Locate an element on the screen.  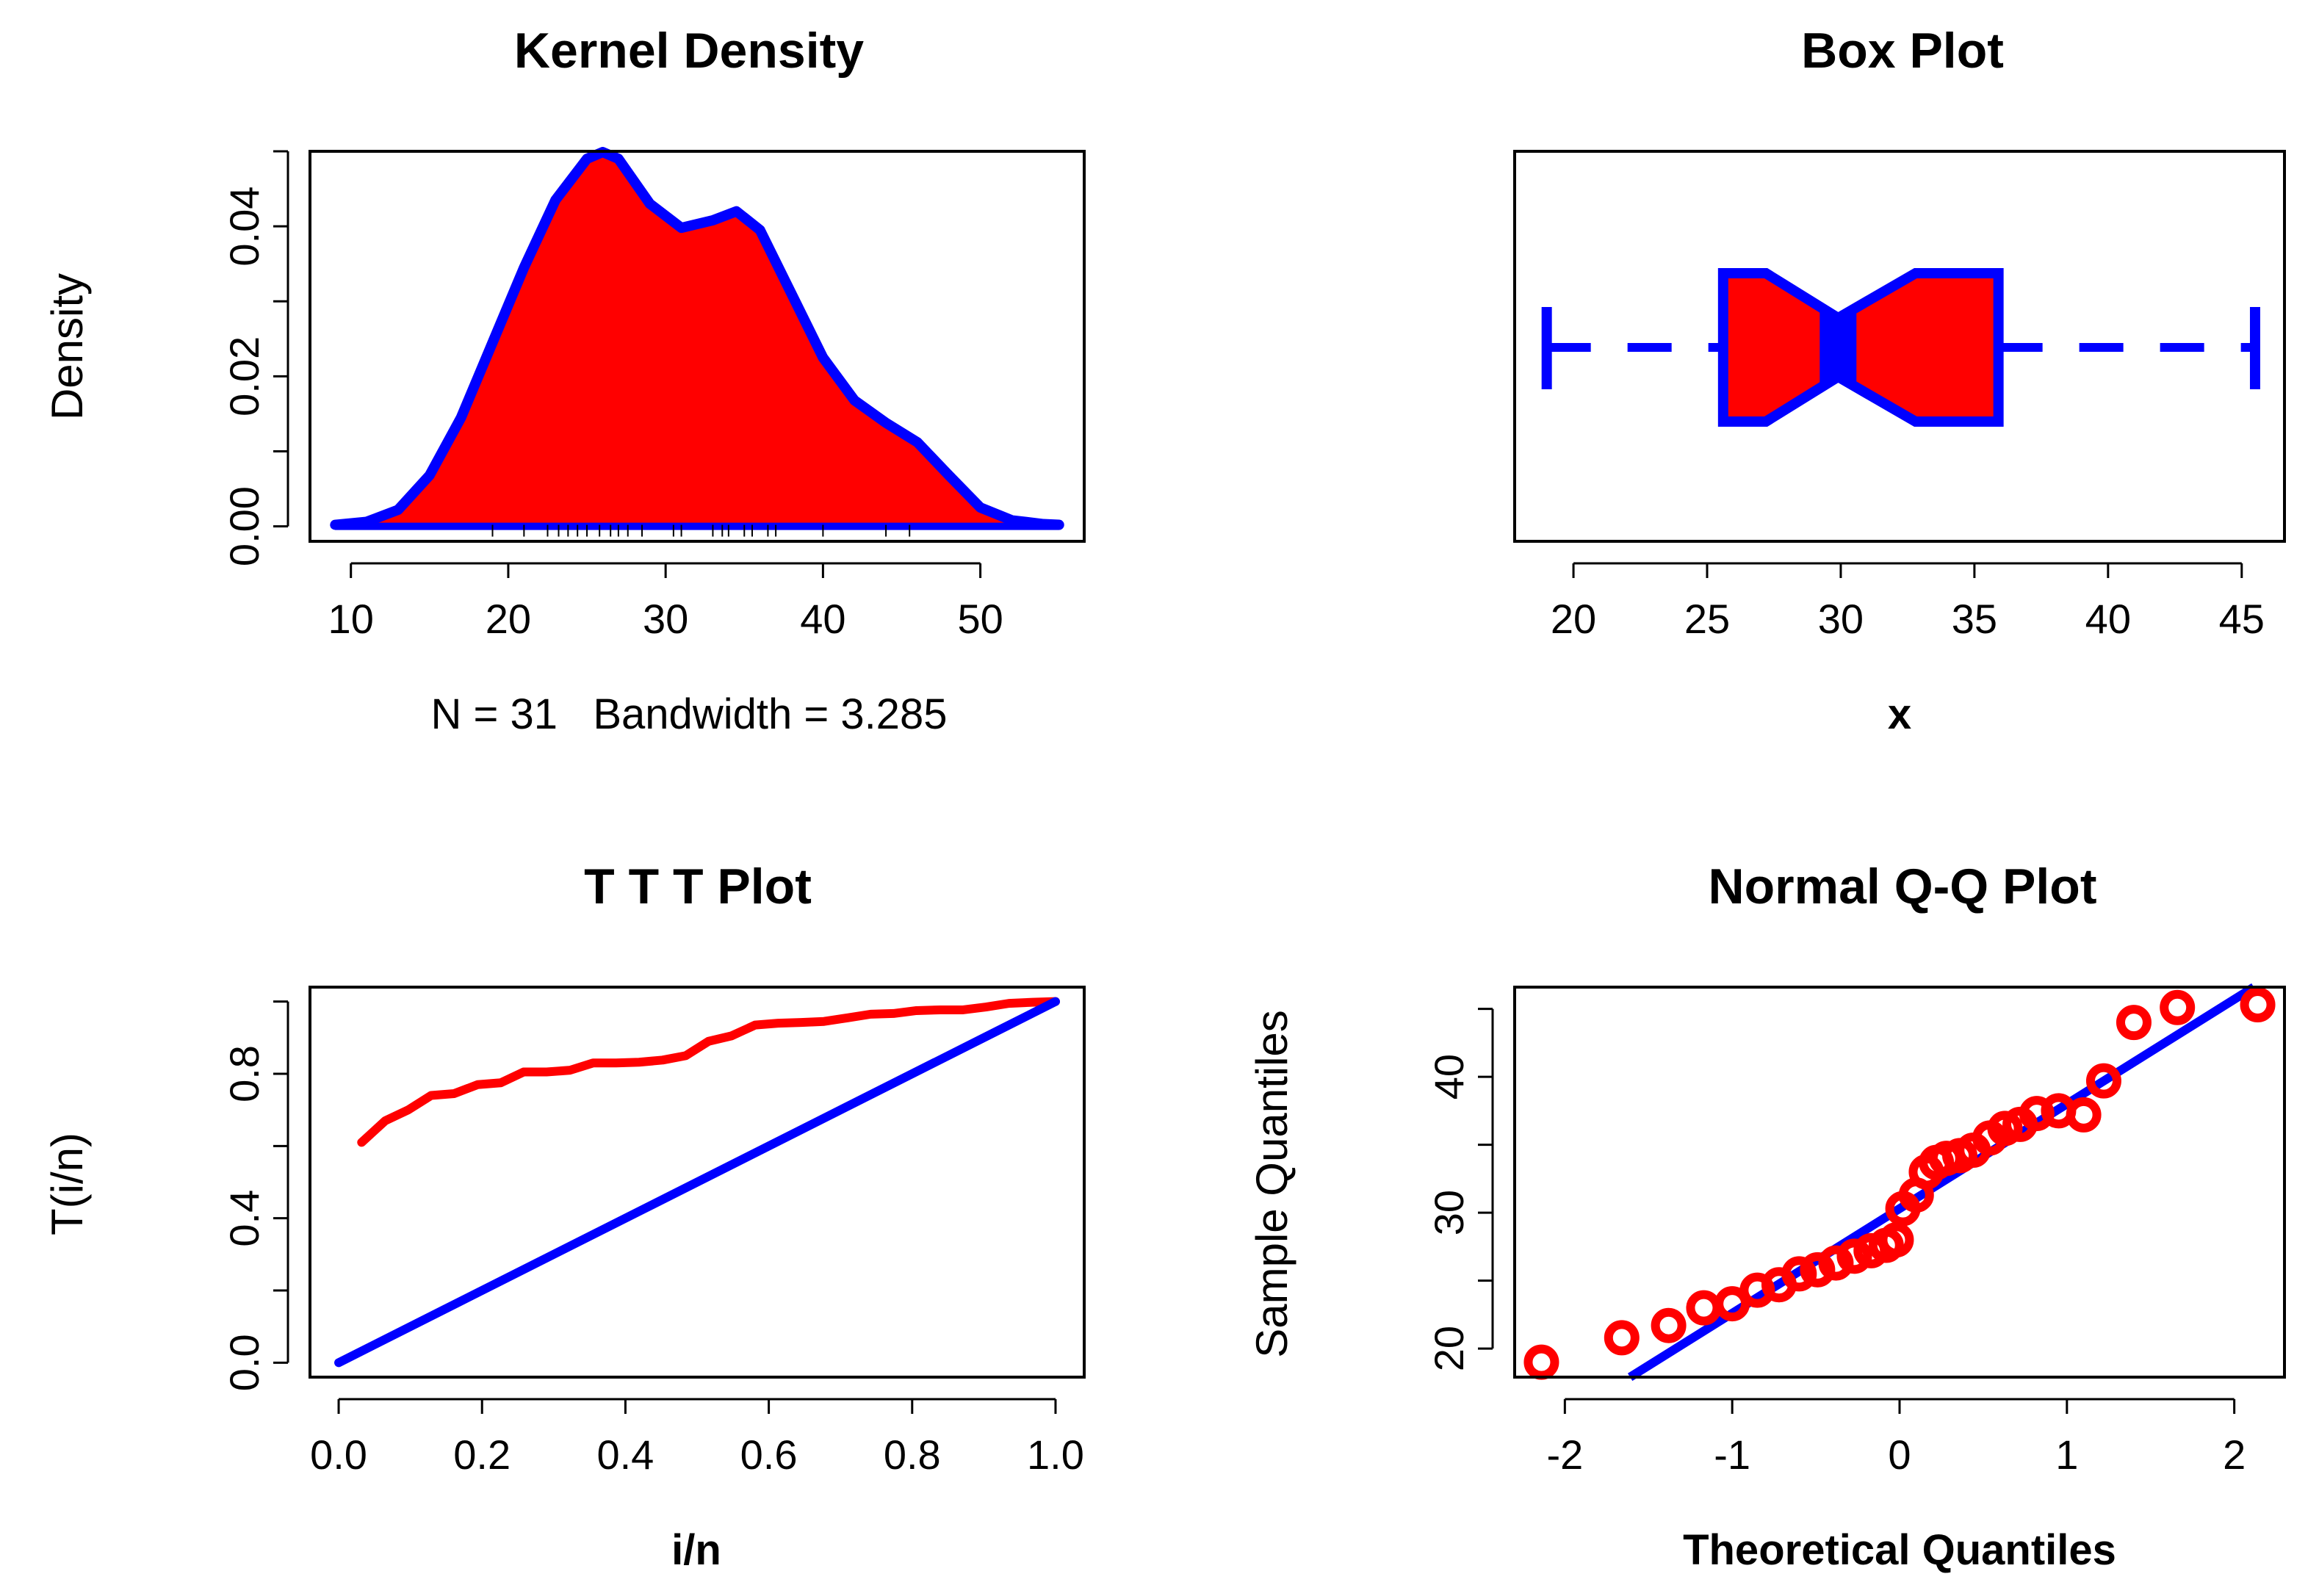
kernel-density-y-tick-label: 0.00 is located at coordinates (244, 526).